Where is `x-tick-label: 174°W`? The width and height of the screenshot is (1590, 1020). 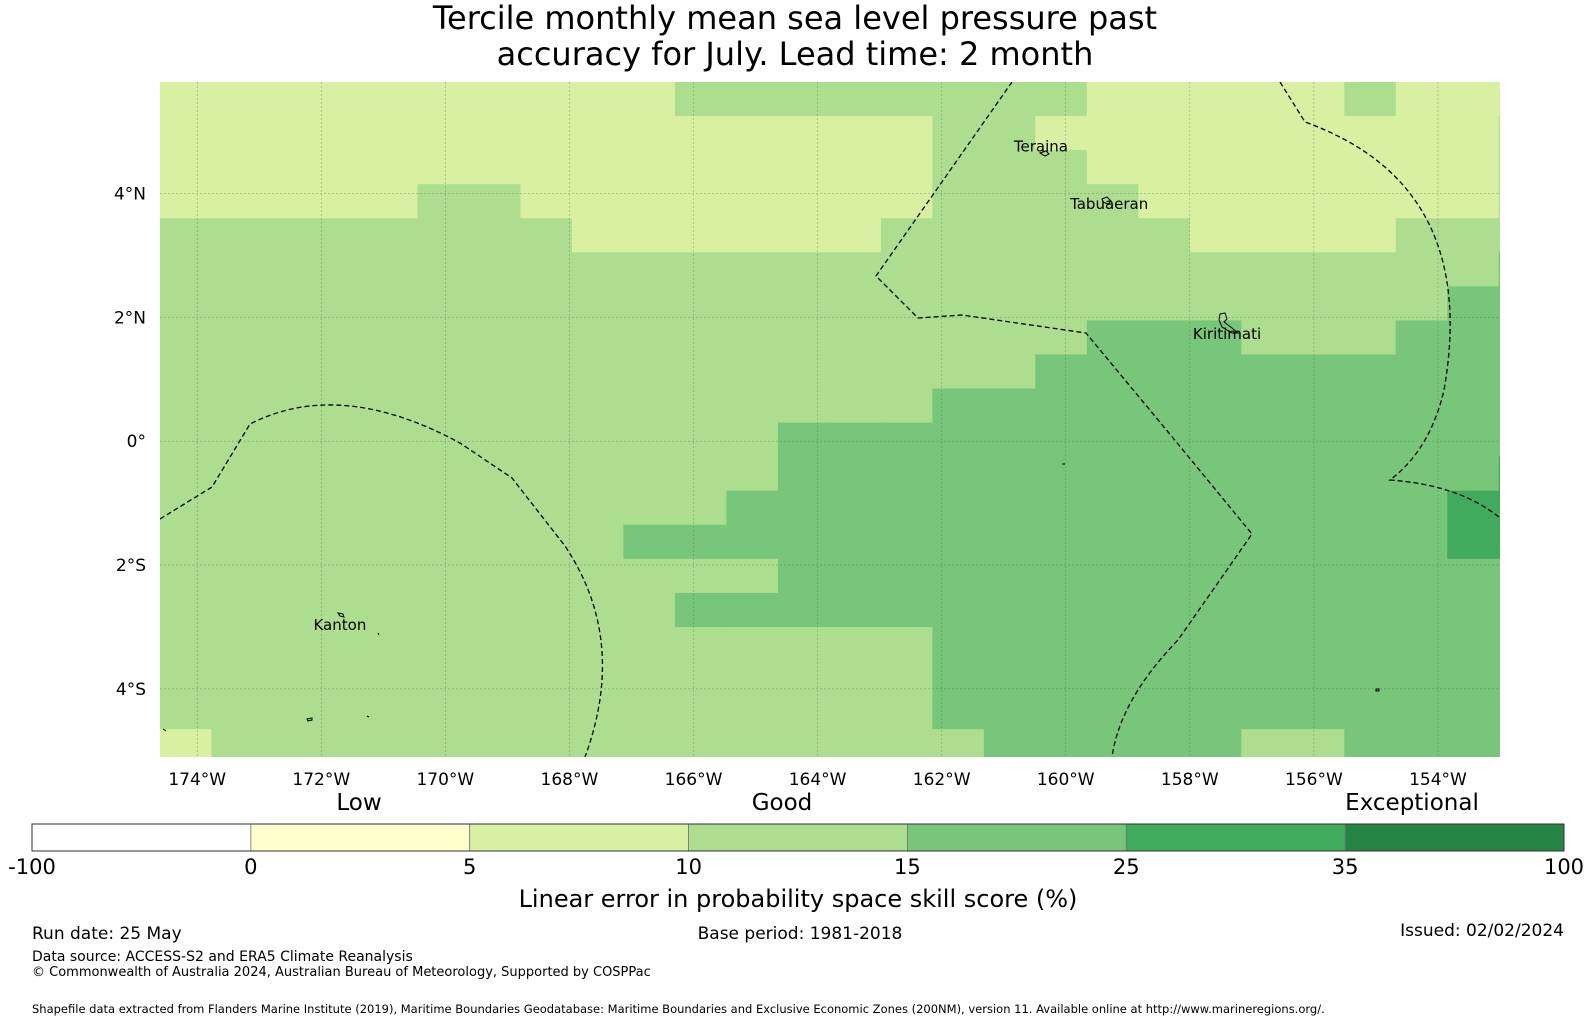 x-tick-label: 174°W is located at coordinates (197, 780).